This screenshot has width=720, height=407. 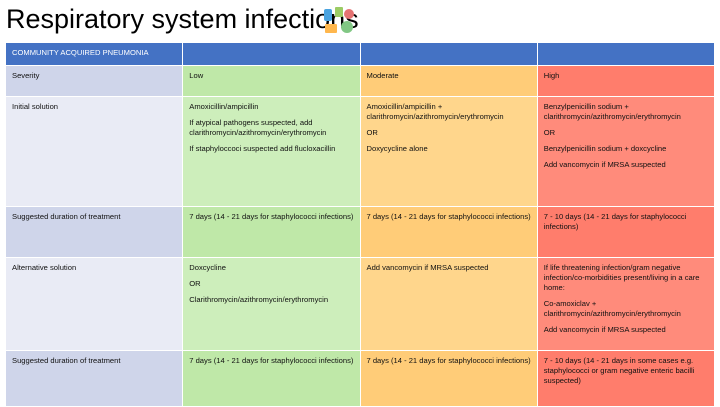 I want to click on cell-text: High, so click(x=551, y=75).